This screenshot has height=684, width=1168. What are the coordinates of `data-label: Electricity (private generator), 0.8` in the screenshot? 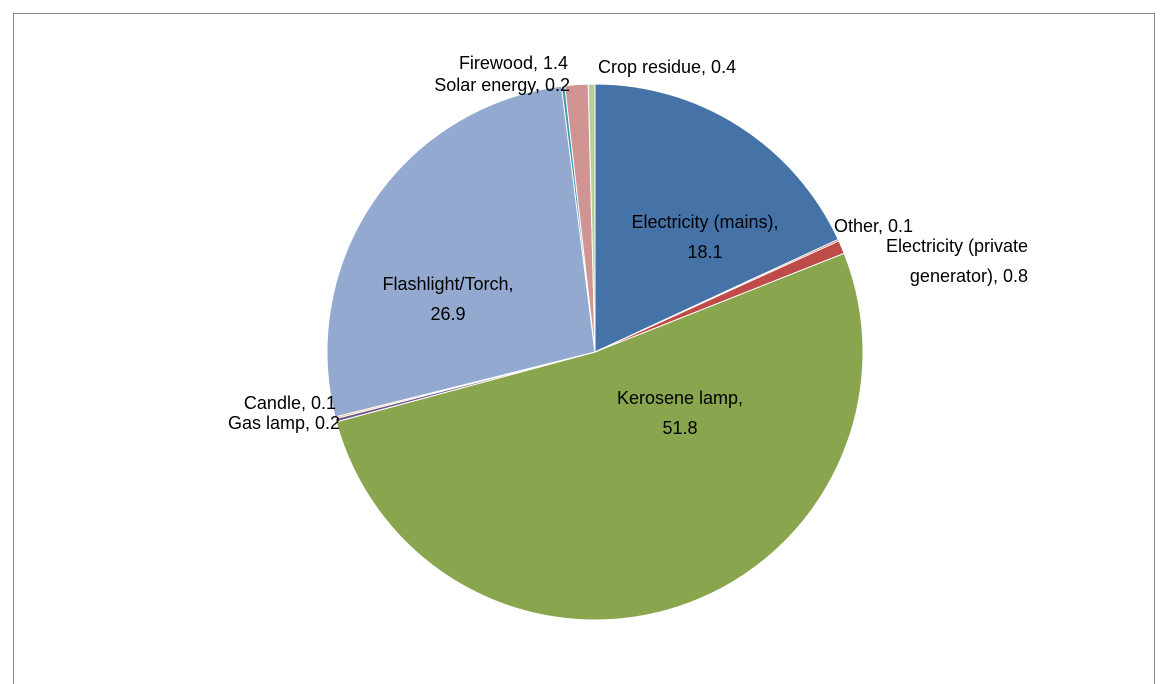 It's located at (957, 261).